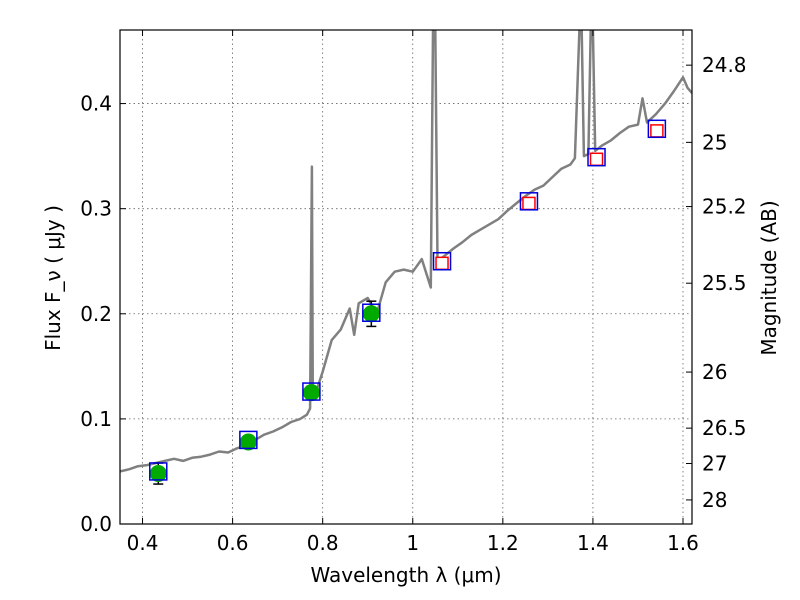 The image size is (800, 600). Describe the element at coordinates (96, 524) in the screenshot. I see `y-tick-label: 0.0` at that location.